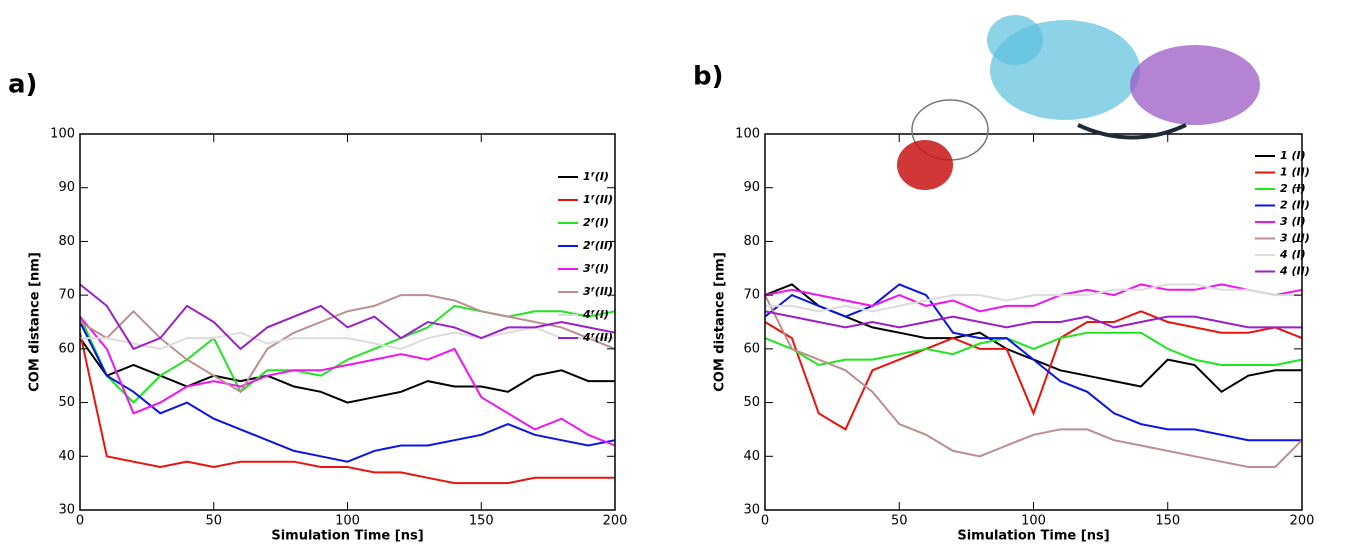  Describe the element at coordinates (598, 291) in the screenshot. I see `legend-label: 3ᶠ(II)` at that location.